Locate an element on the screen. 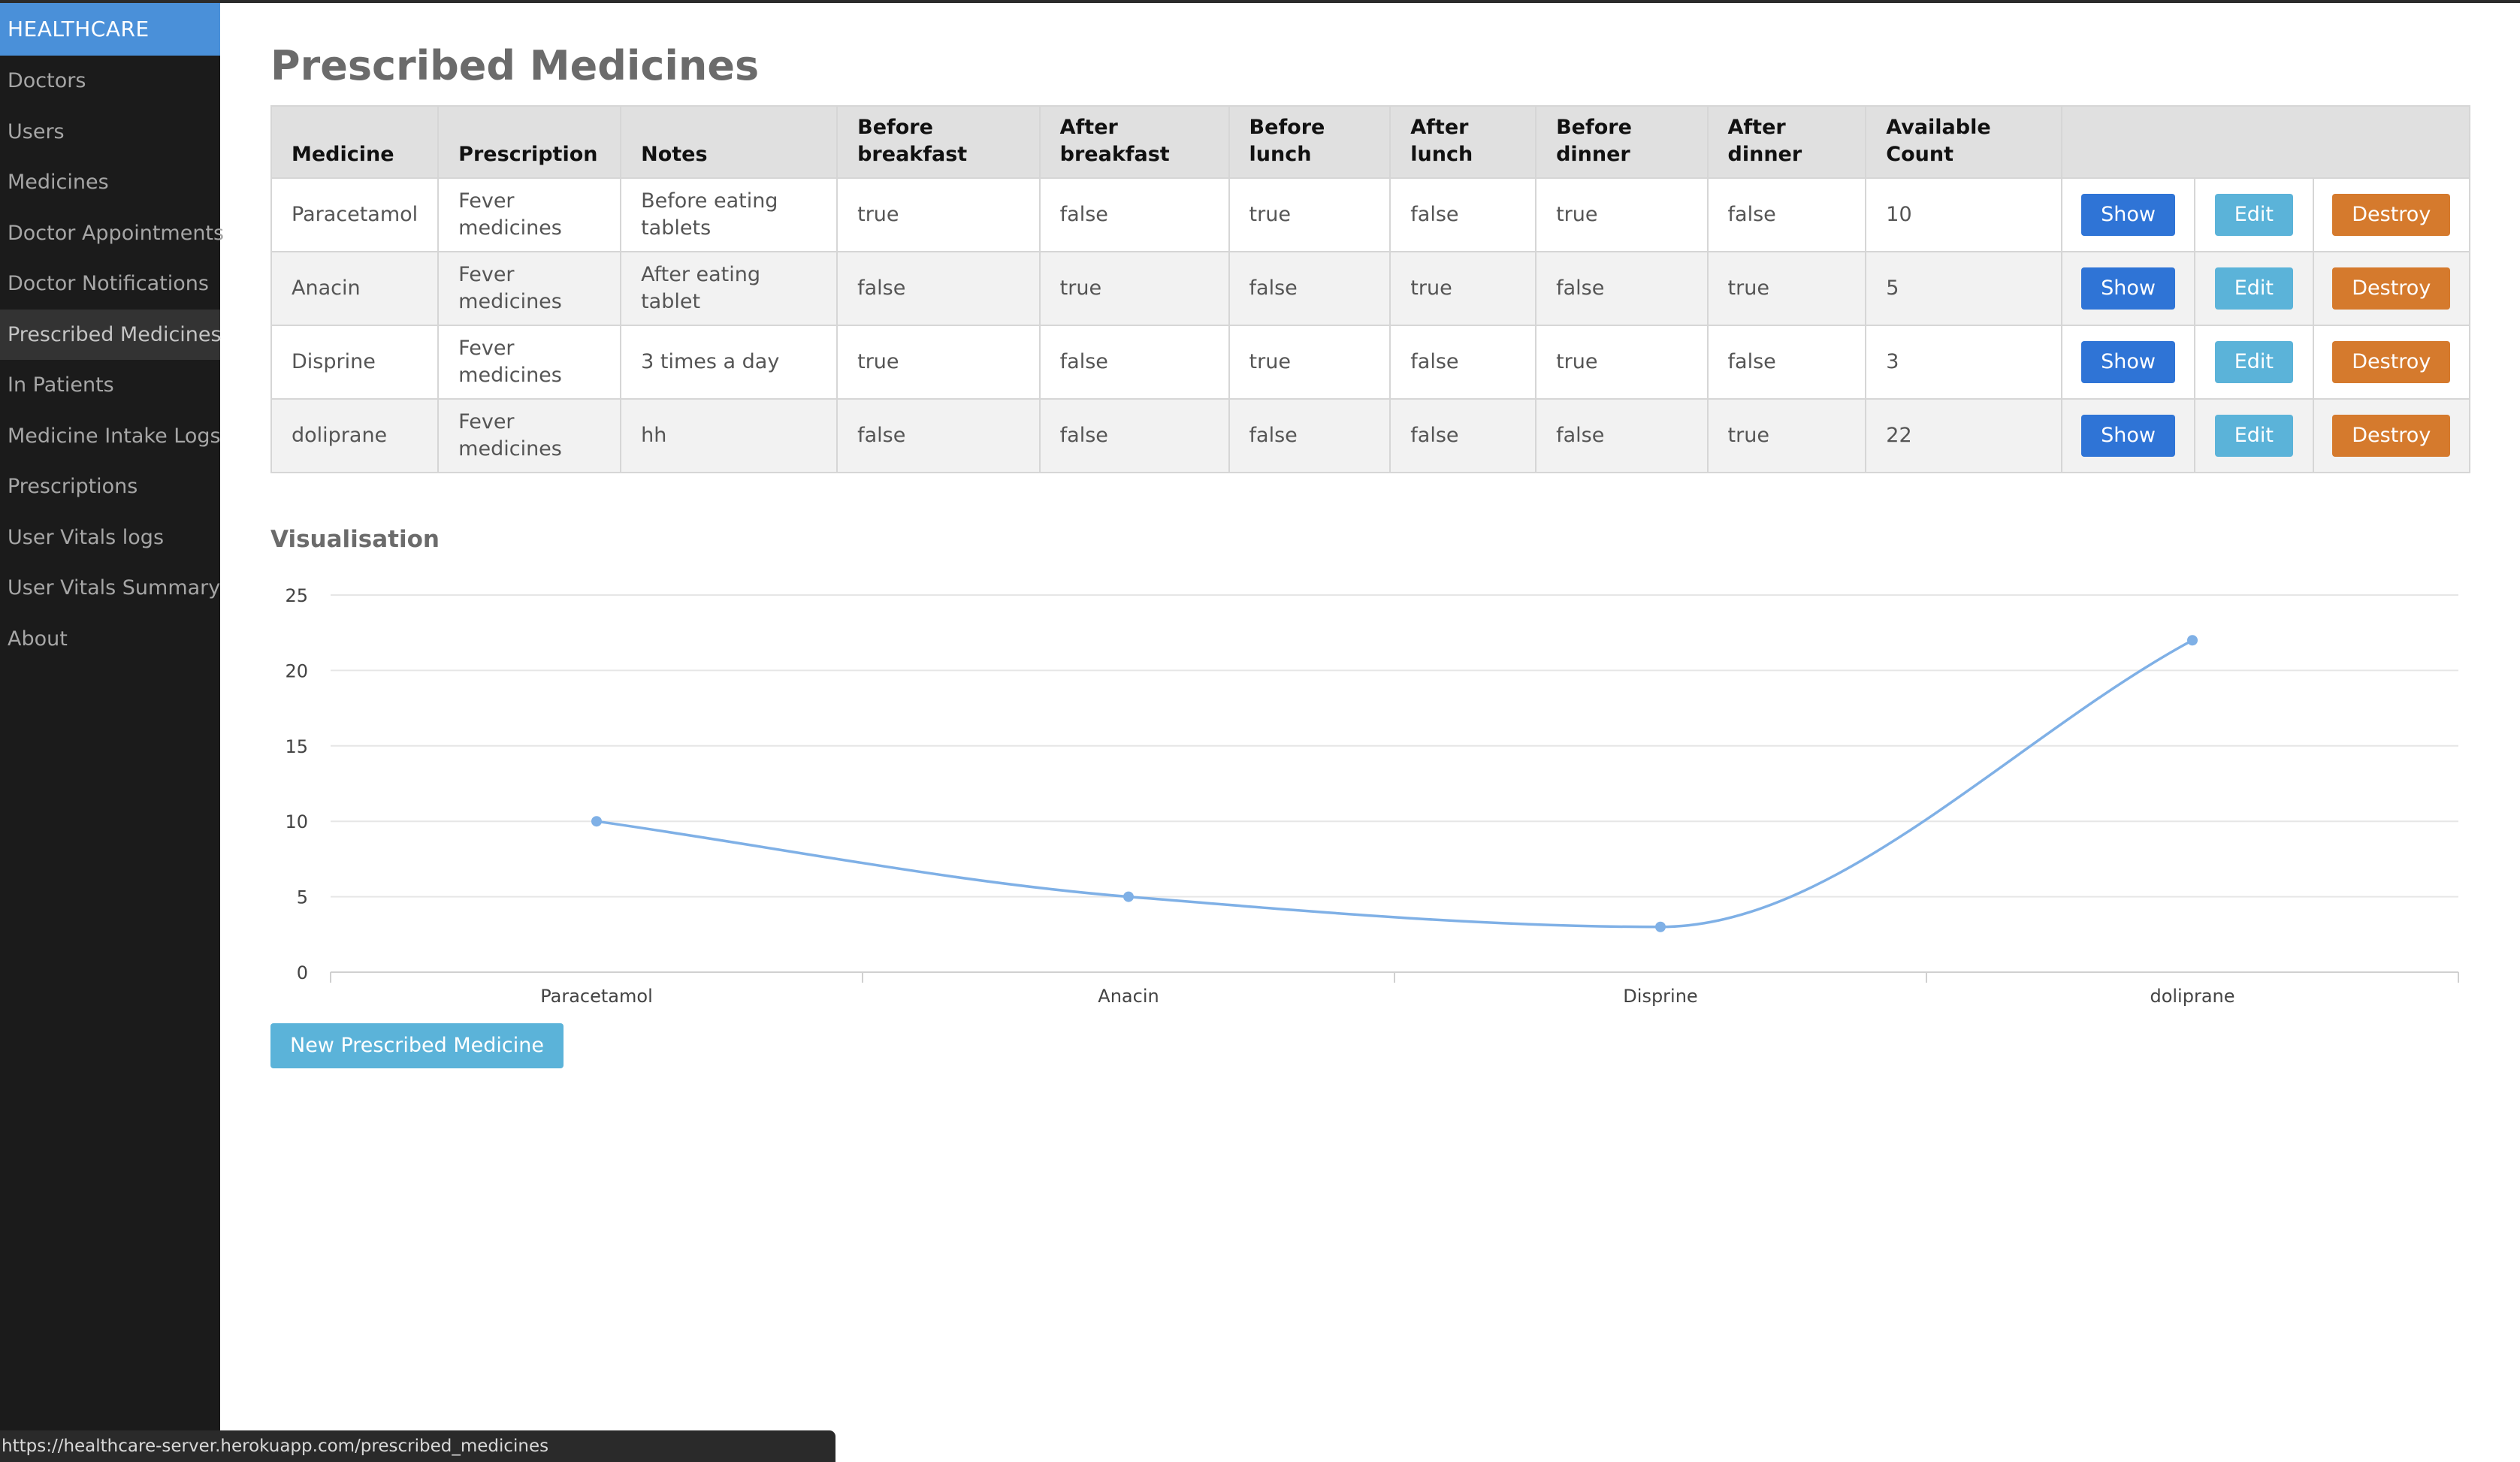  x-tick-label: Paracetamol is located at coordinates (596, 996).